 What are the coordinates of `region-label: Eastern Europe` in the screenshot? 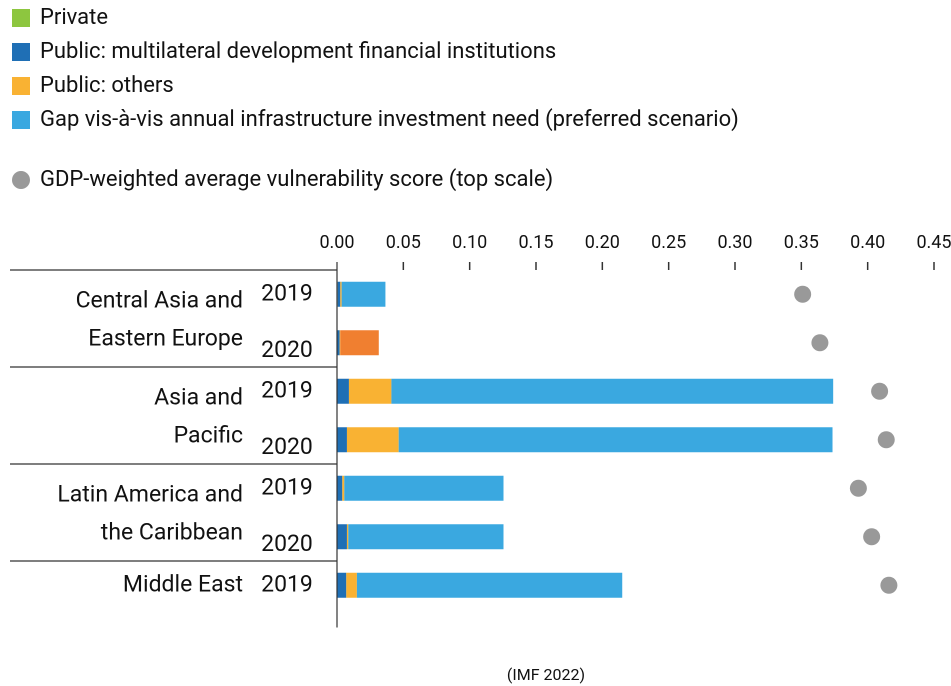 It's located at (165, 338).